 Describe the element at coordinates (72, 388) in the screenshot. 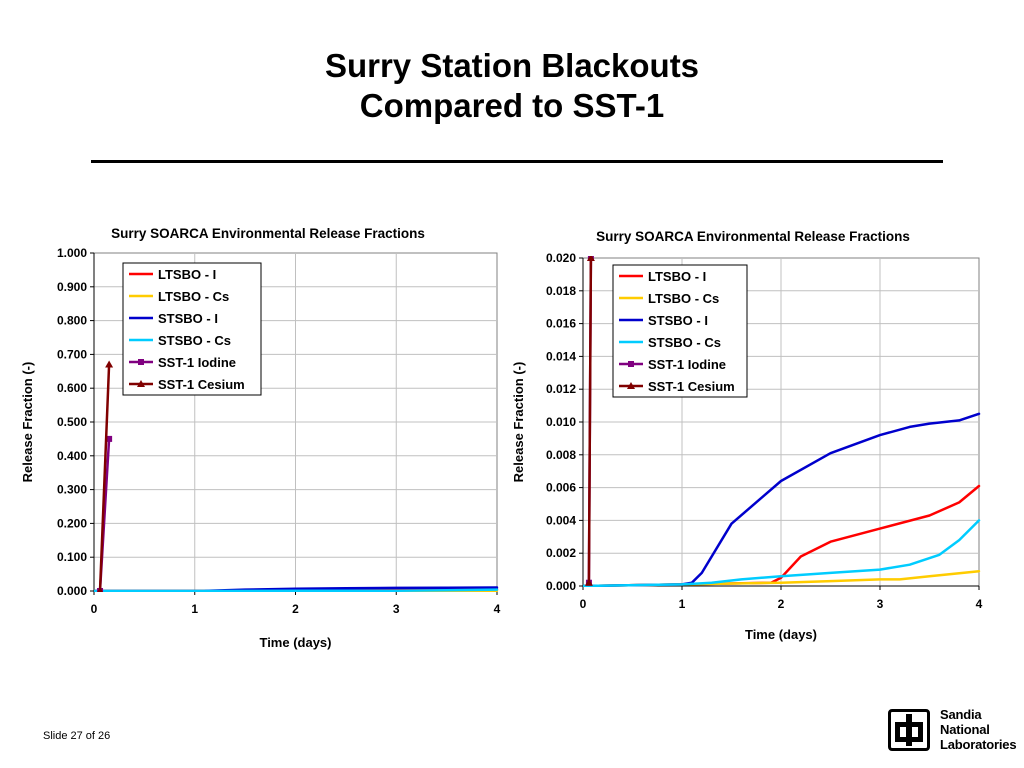

I see `y-tick-label: 0.600` at that location.